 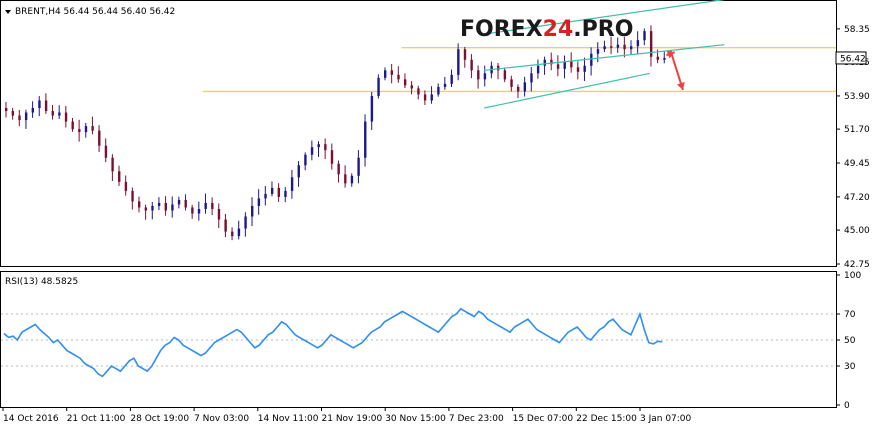 I want to click on rsi-axis: 100 70 50 30 0, so click(x=848, y=341).